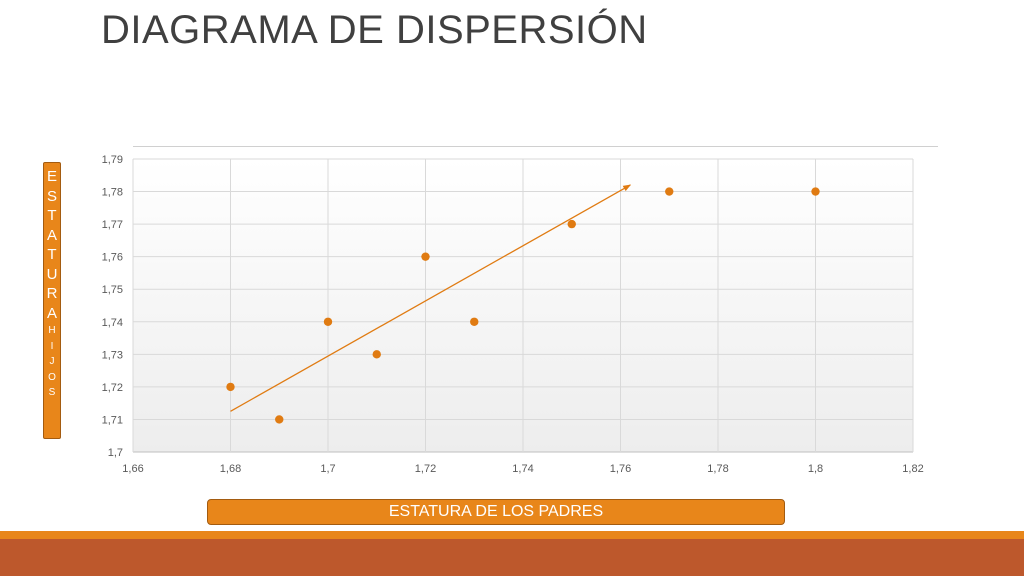  What do you see at coordinates (51, 176) in the screenshot?
I see `y-label-letter: E` at bounding box center [51, 176].